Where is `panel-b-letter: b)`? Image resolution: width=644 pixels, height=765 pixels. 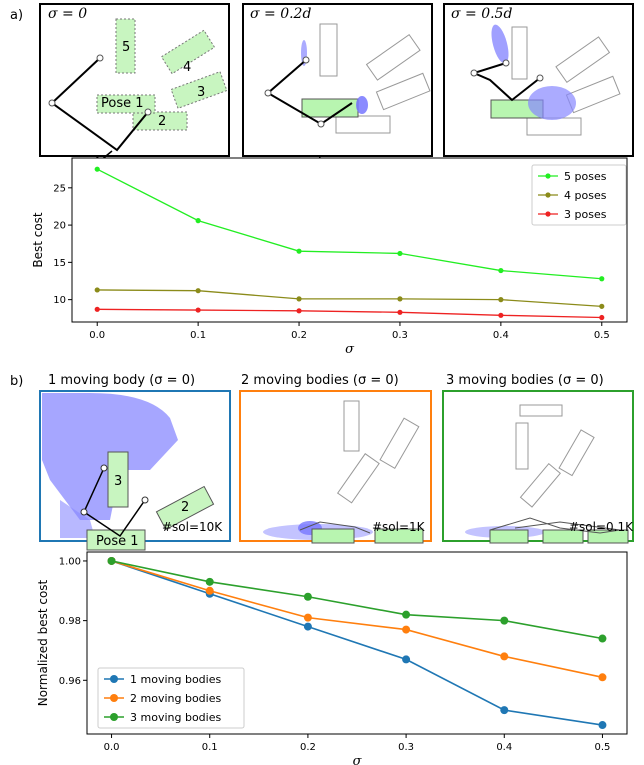
panel-b-letter: b) is located at coordinates (17, 381).